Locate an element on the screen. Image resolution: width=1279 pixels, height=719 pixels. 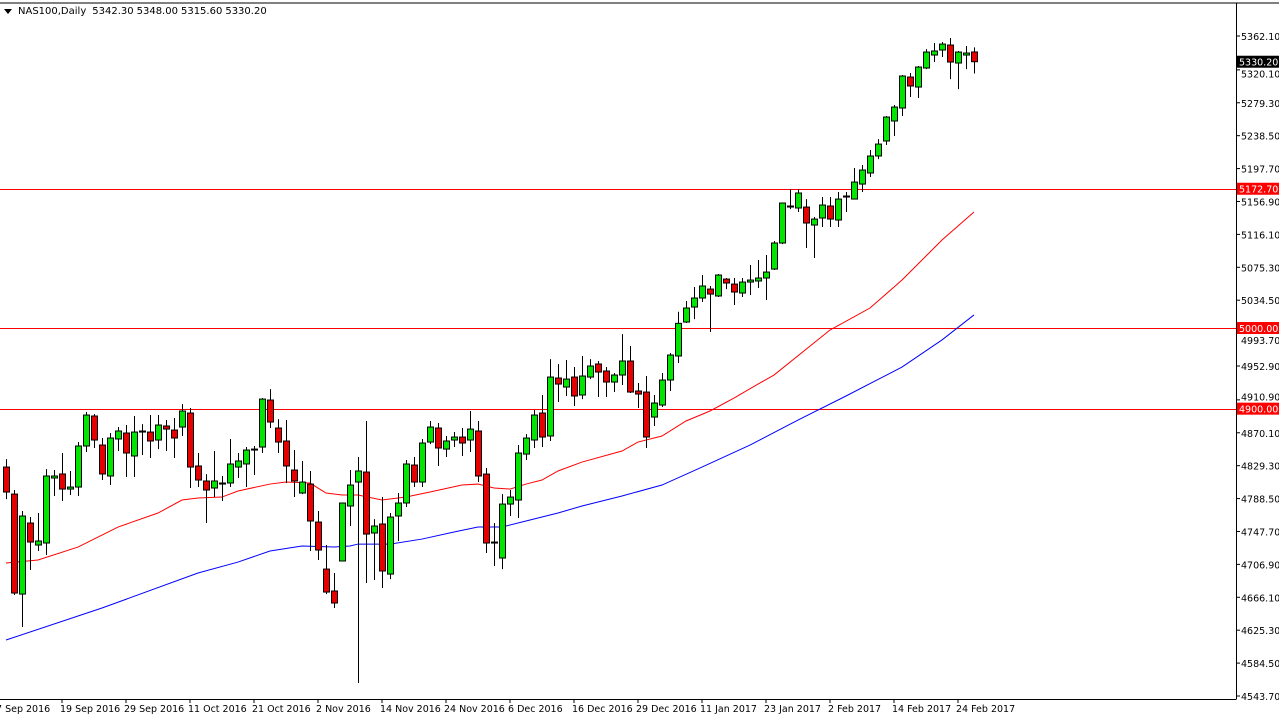
time-tick-label: 14 Feb 2017 is located at coordinates (921, 709).